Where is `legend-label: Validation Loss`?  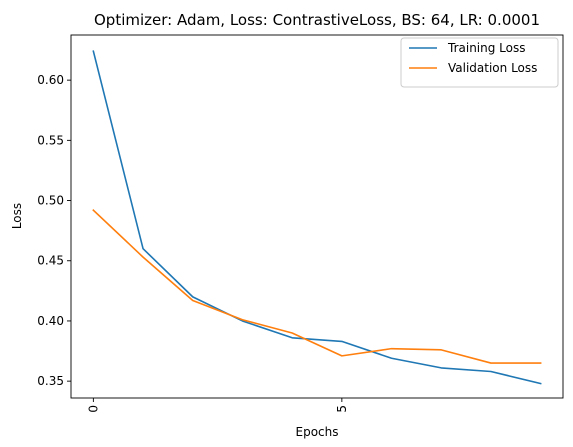 legend-label: Validation Loss is located at coordinates (492, 68).